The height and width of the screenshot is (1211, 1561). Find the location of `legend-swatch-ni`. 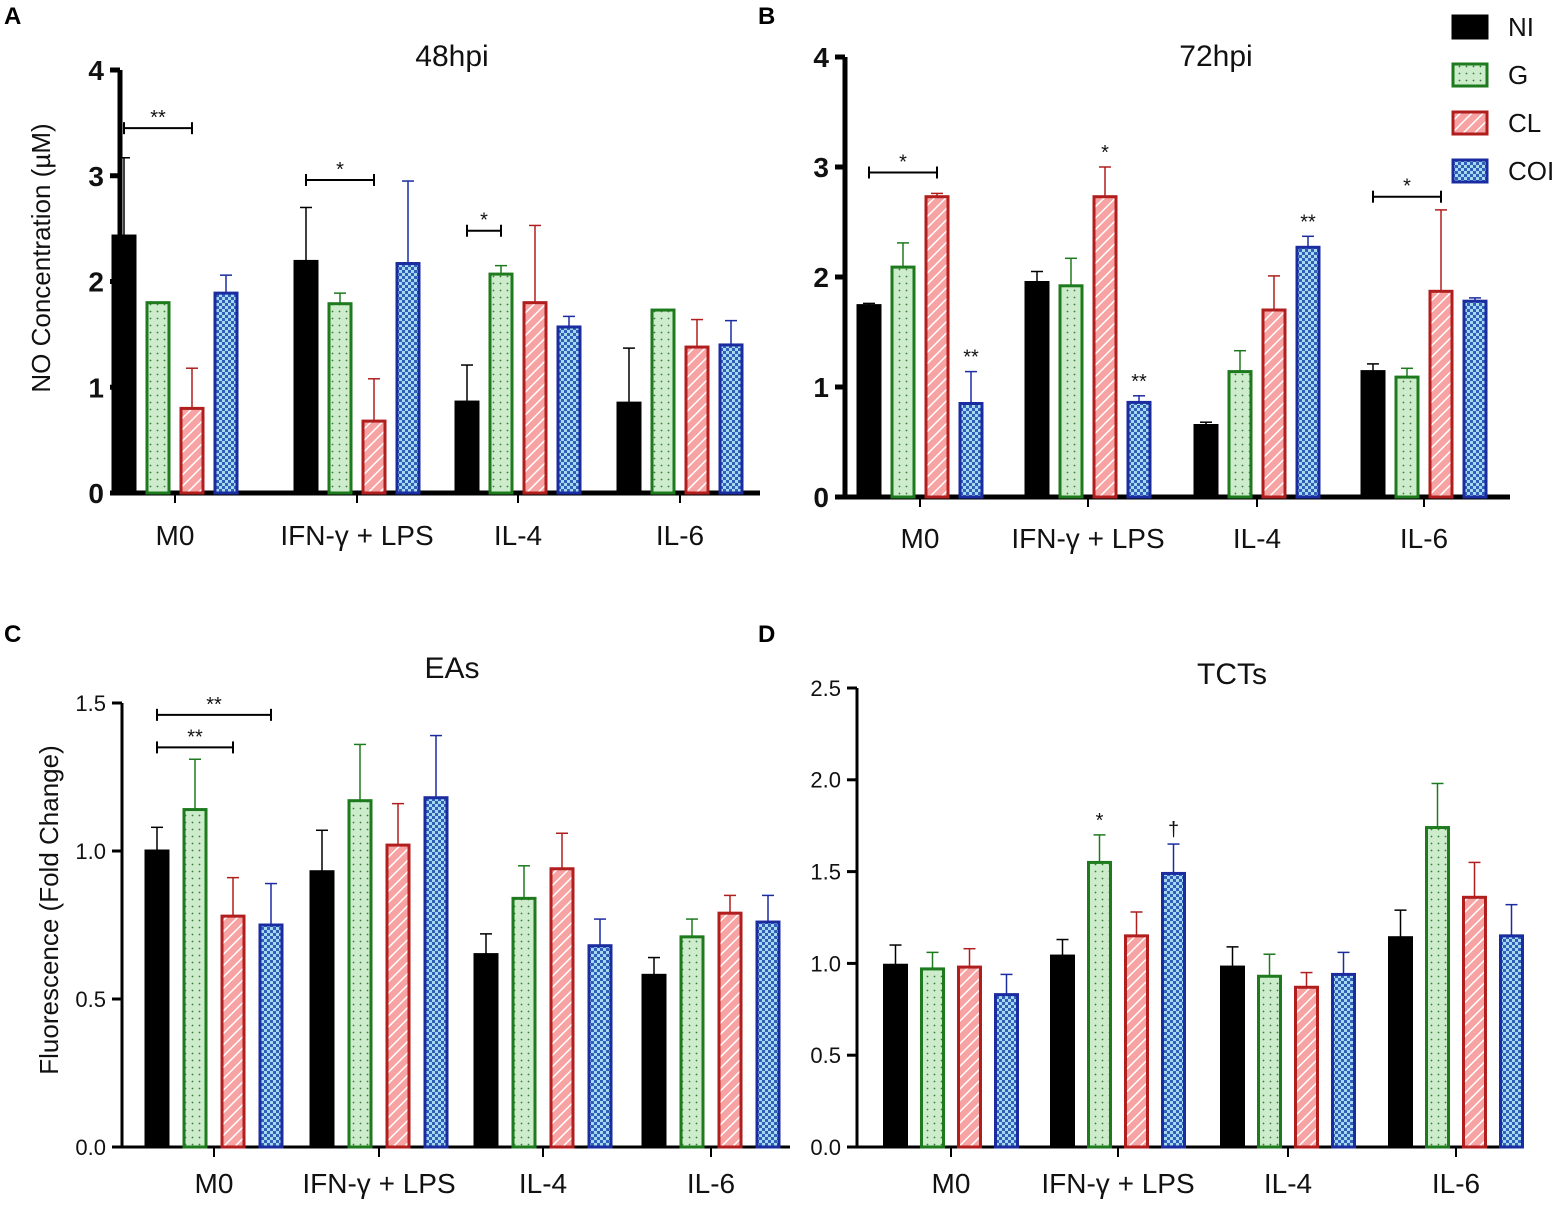

legend-swatch-ni is located at coordinates (1470, 27).